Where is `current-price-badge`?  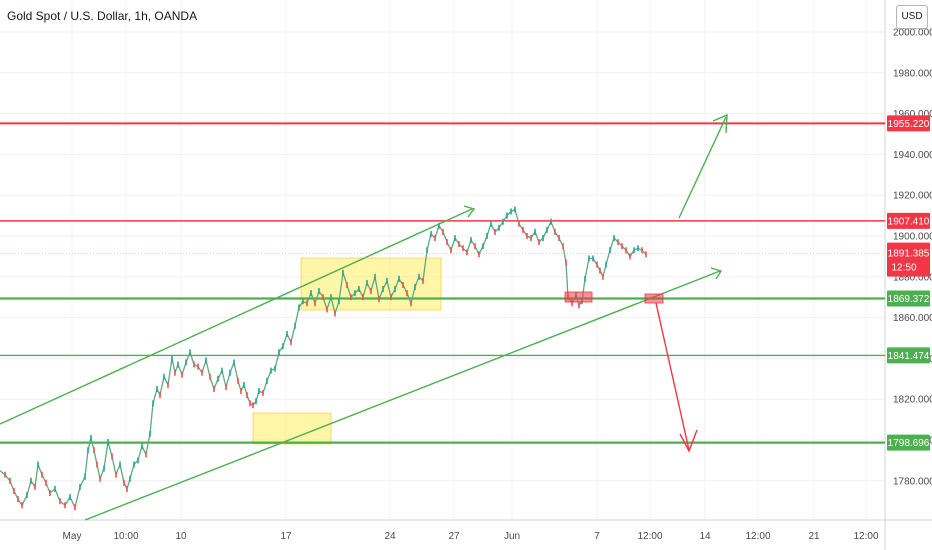
current-price-badge is located at coordinates (908, 259).